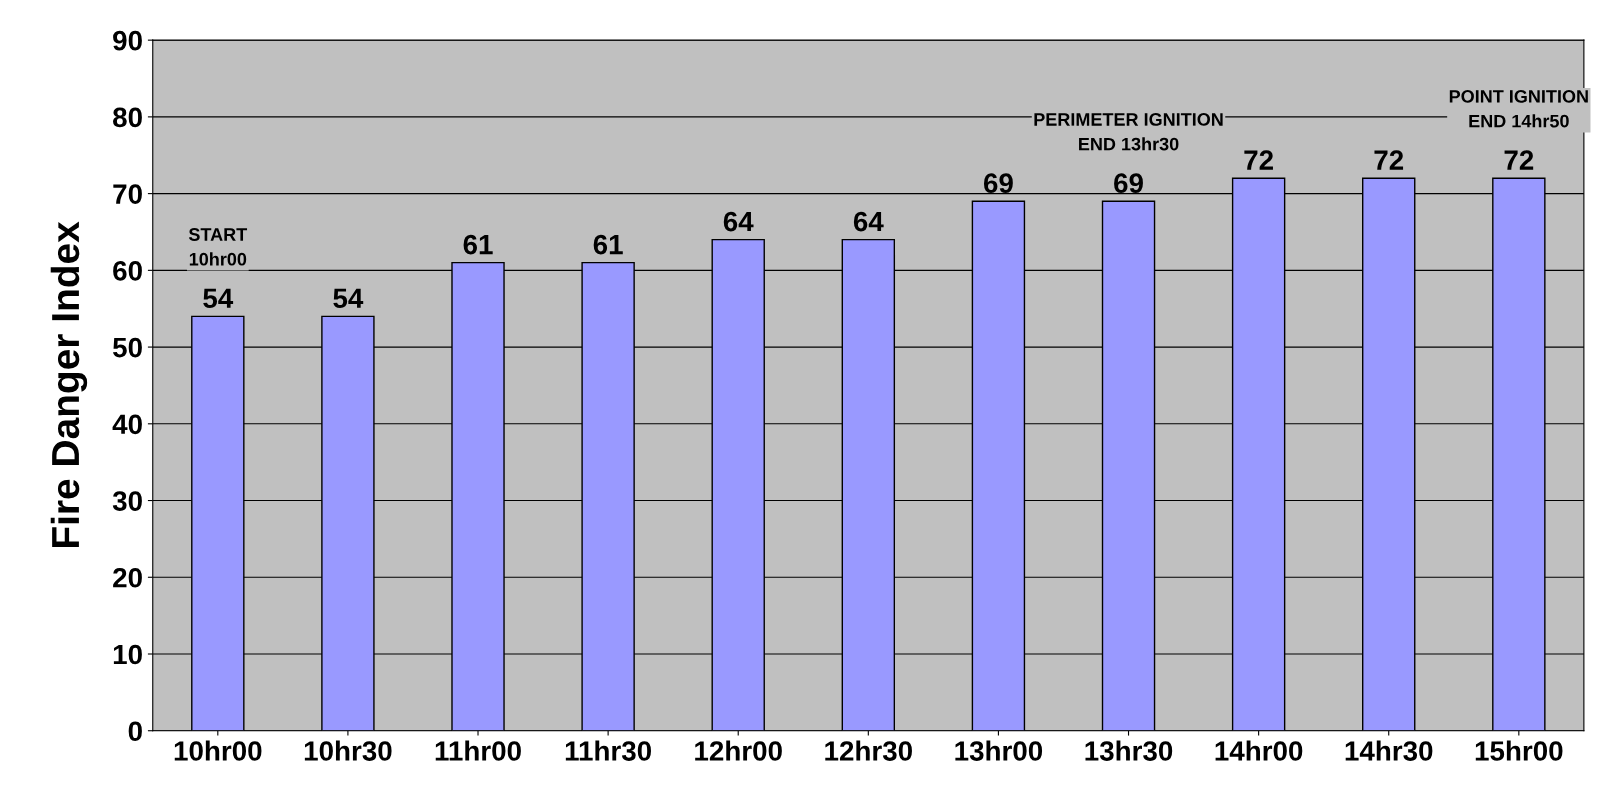 The height and width of the screenshot is (803, 1608). I want to click on annotation: POINT IGNITION END 14hr50, so click(1518, 109).